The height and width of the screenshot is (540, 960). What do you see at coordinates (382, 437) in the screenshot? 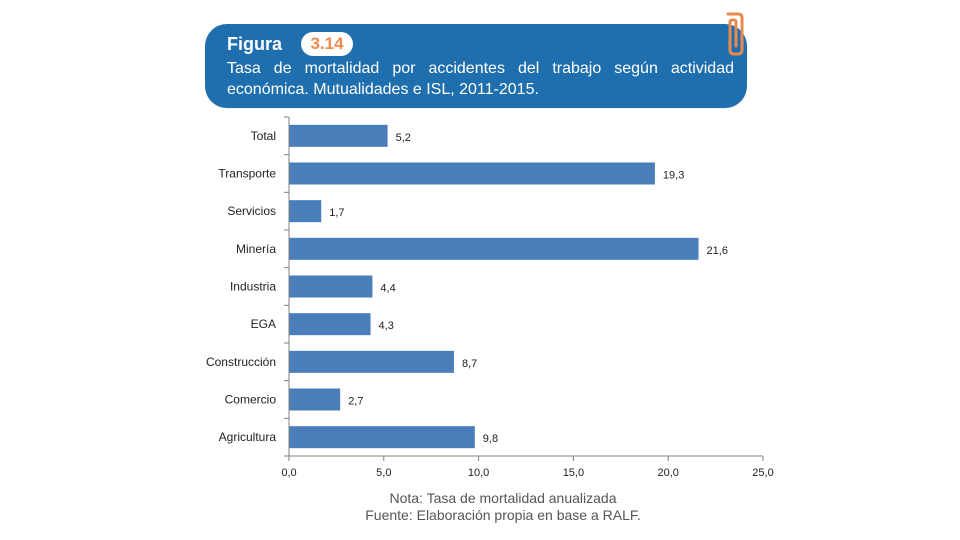
I see `bar-agricultura` at bounding box center [382, 437].